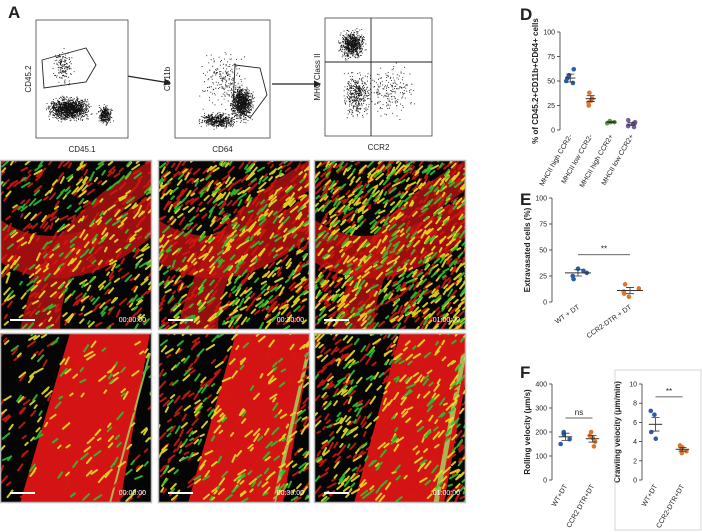 The width and height of the screenshot is (702, 532). Describe the element at coordinates (669, 391) in the screenshot. I see `significance-label: **` at that location.